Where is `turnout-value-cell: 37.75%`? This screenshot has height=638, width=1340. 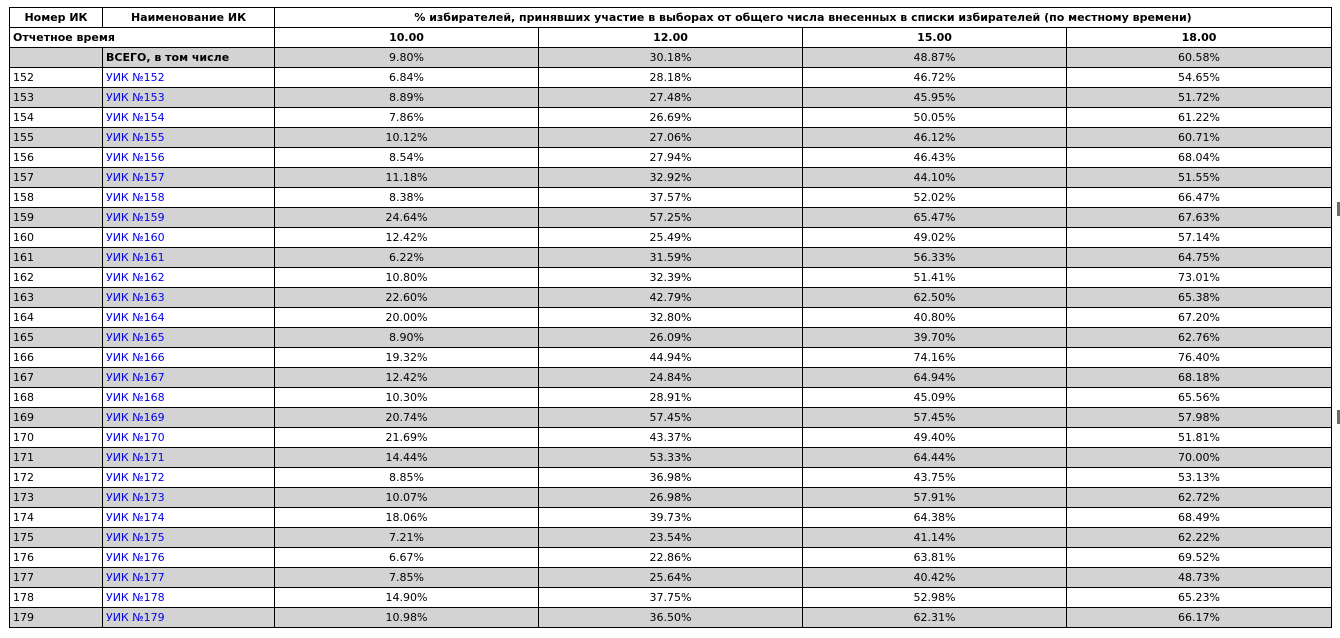
turnout-value-cell: 37.75% is located at coordinates (670, 597).